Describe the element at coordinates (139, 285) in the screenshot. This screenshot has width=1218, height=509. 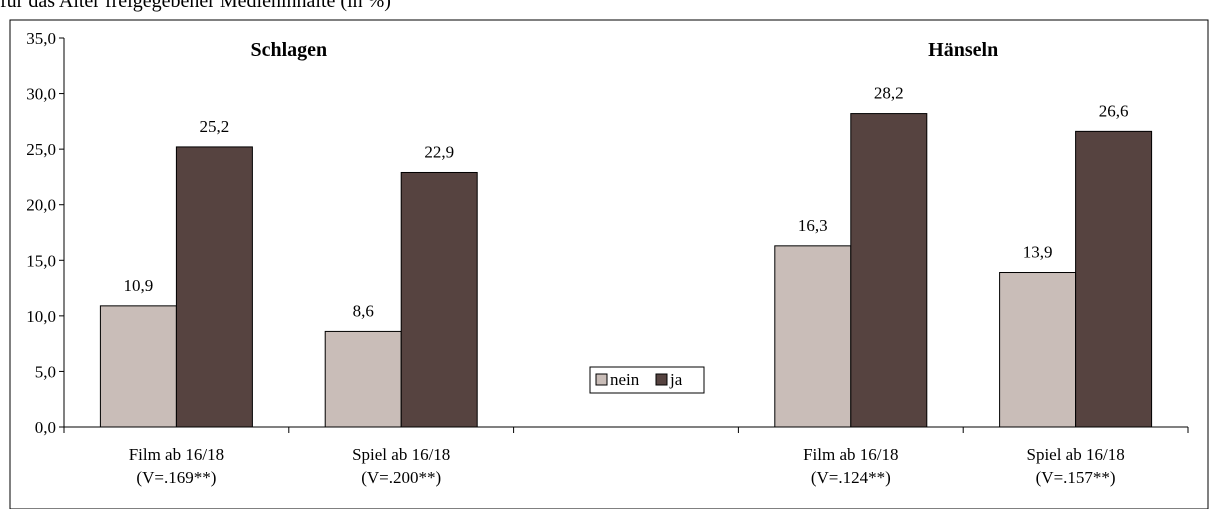
I see `bar-value-label: 10,9` at that location.